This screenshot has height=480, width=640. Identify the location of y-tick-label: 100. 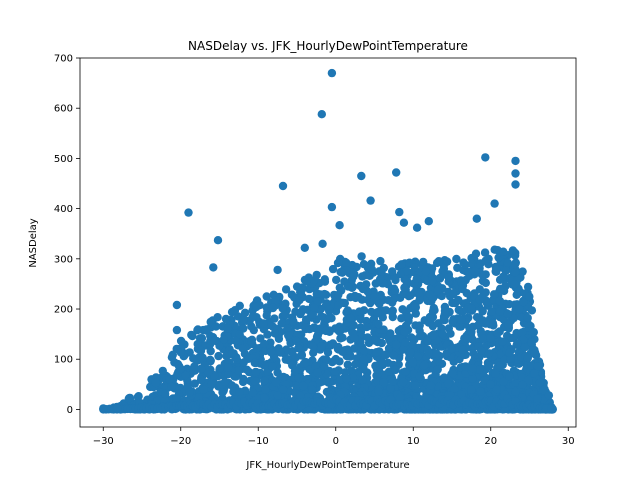
(63, 360).